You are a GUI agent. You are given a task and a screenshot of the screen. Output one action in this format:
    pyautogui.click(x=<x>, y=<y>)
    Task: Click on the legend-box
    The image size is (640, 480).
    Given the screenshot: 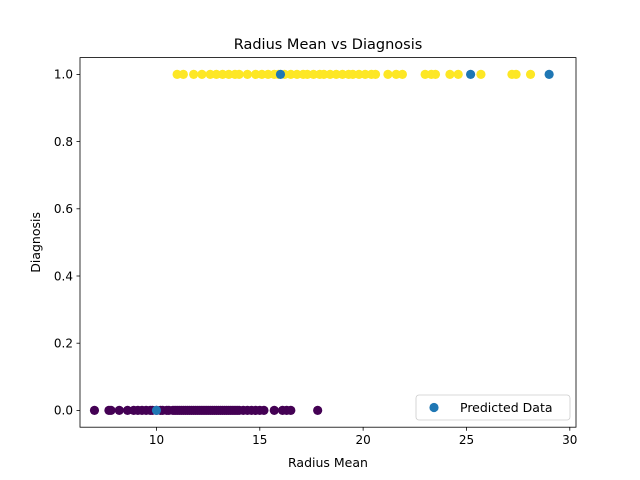 What is the action you would take?
    pyautogui.click(x=493, y=407)
    